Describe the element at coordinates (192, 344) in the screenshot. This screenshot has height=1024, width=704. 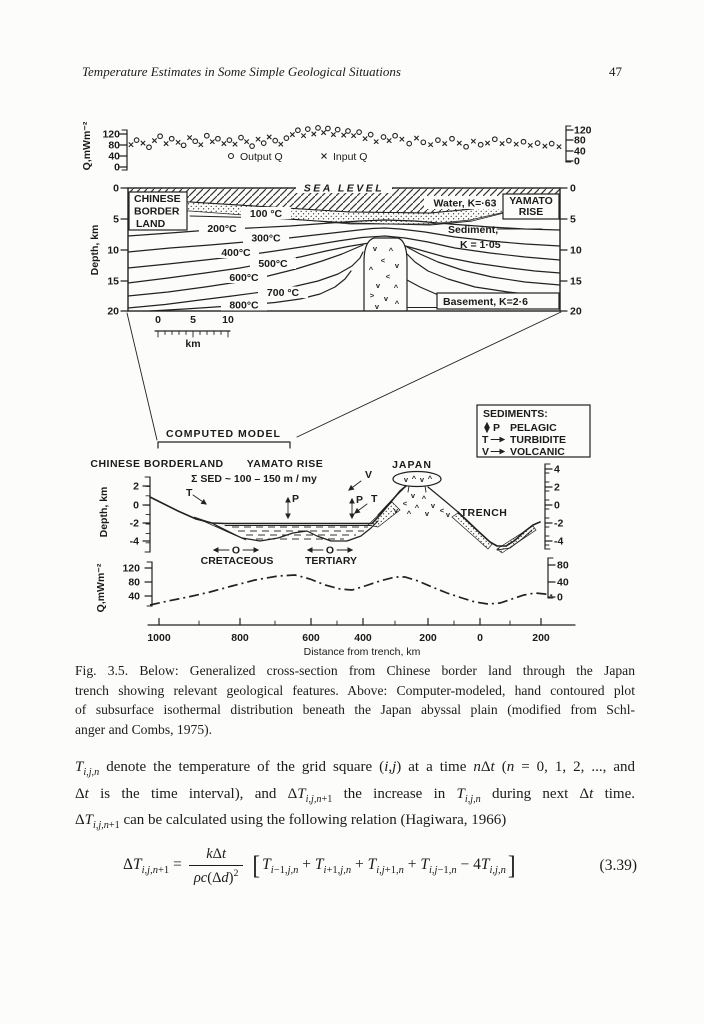
I see `scale-unit-label: km` at that location.